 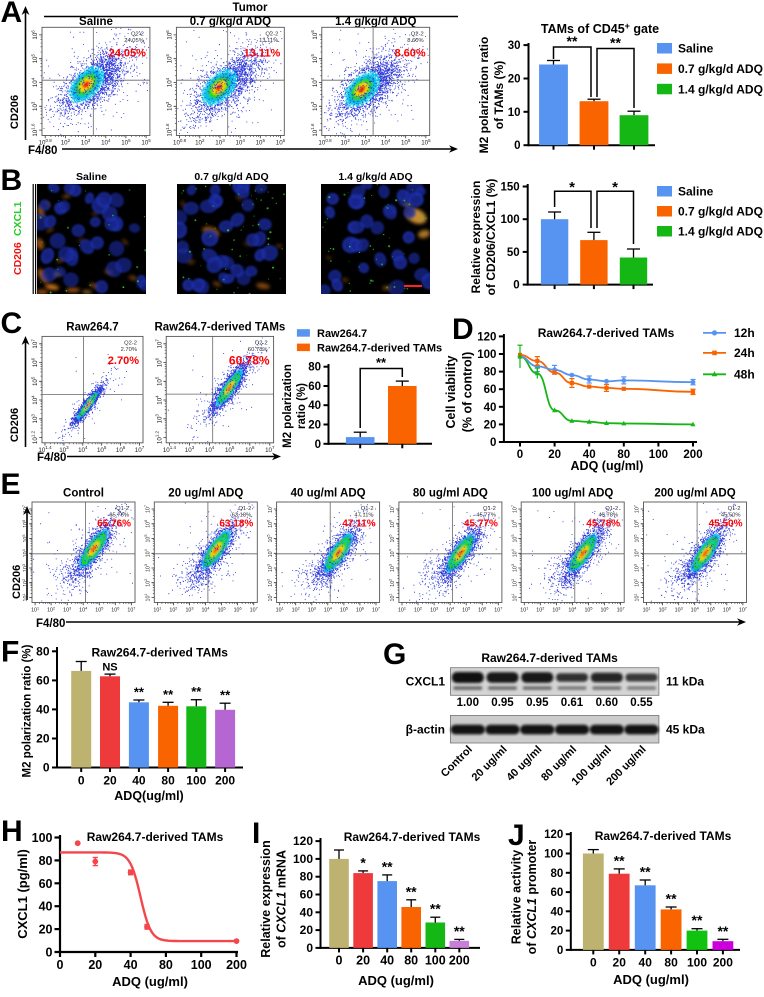 I want to click on svg-text: F4/80, so click(x=51, y=458).